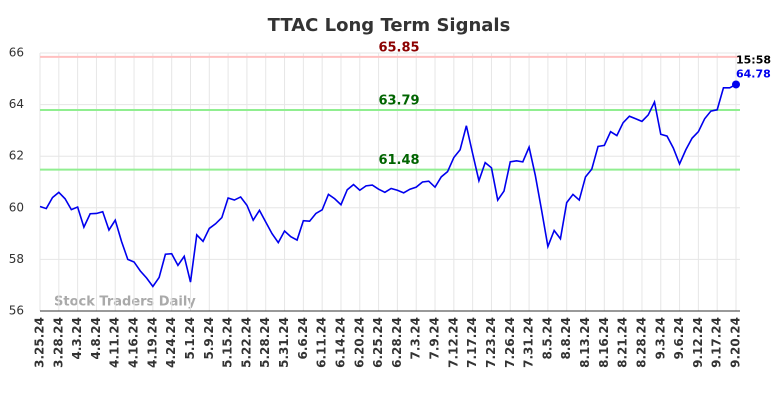  What do you see at coordinates (698, 342) in the screenshot?
I see `x-tick-label: 9.12.24` at bounding box center [698, 342].